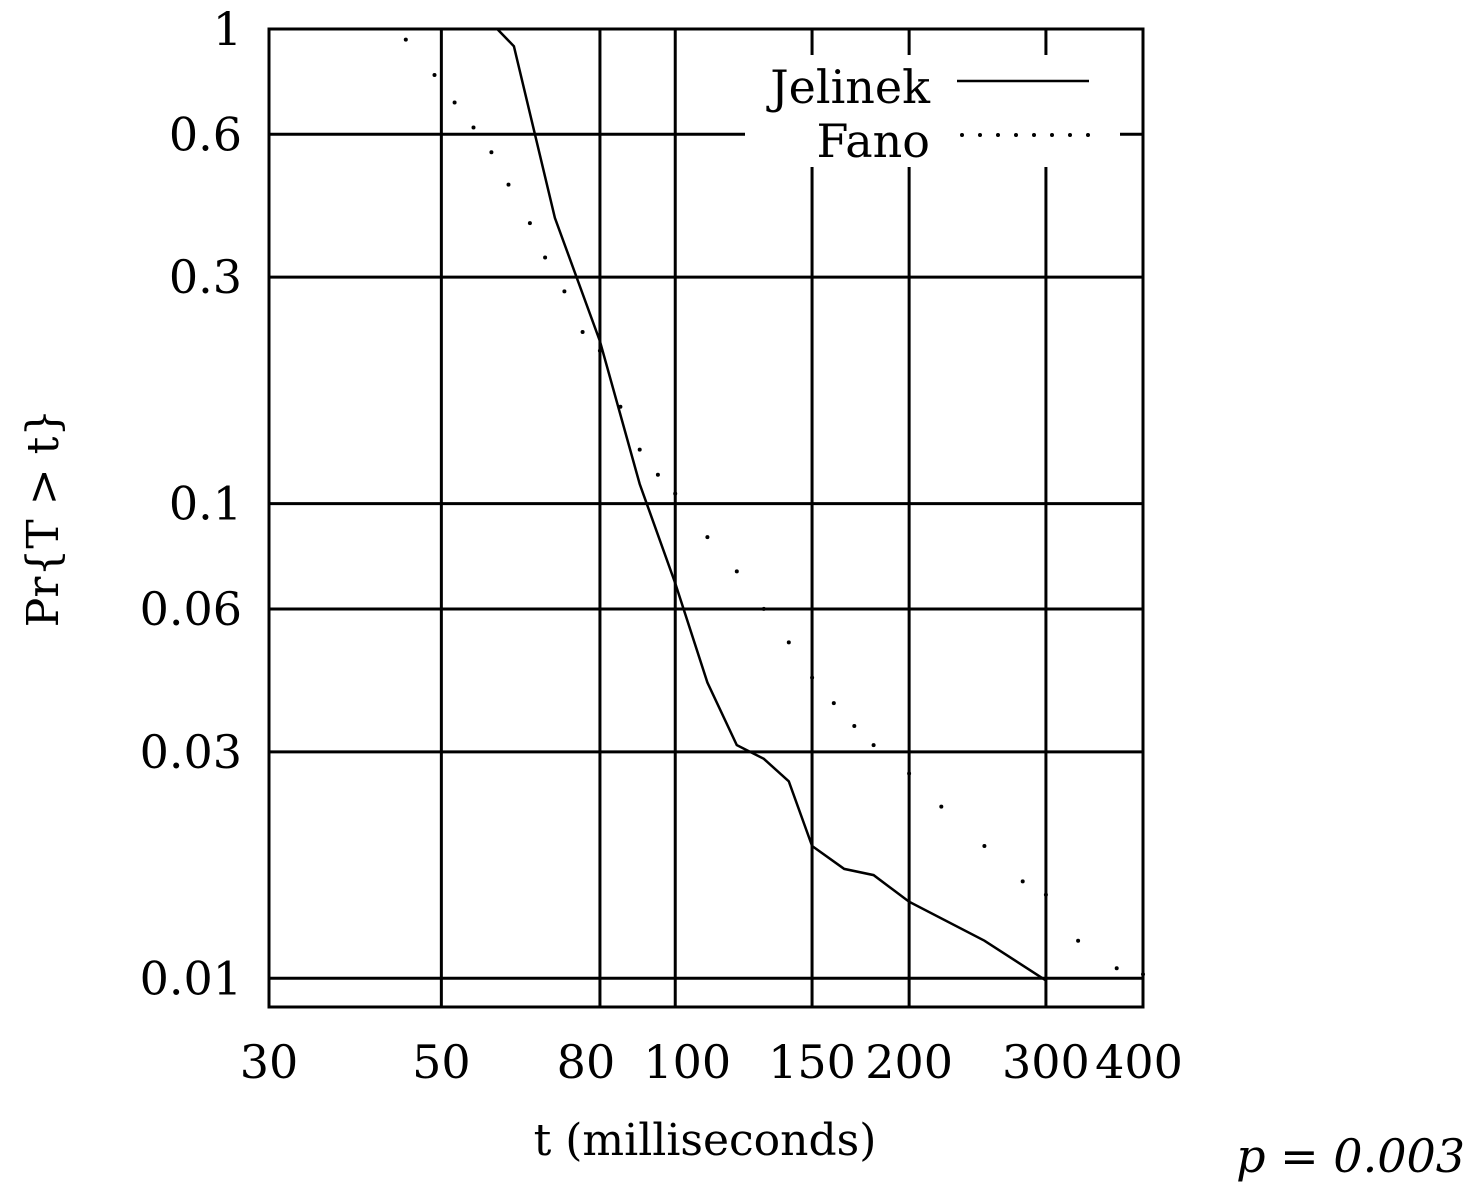  What do you see at coordinates (205, 134) in the screenshot?
I see `y-tick-label-0.6: 0.6` at bounding box center [205, 134].